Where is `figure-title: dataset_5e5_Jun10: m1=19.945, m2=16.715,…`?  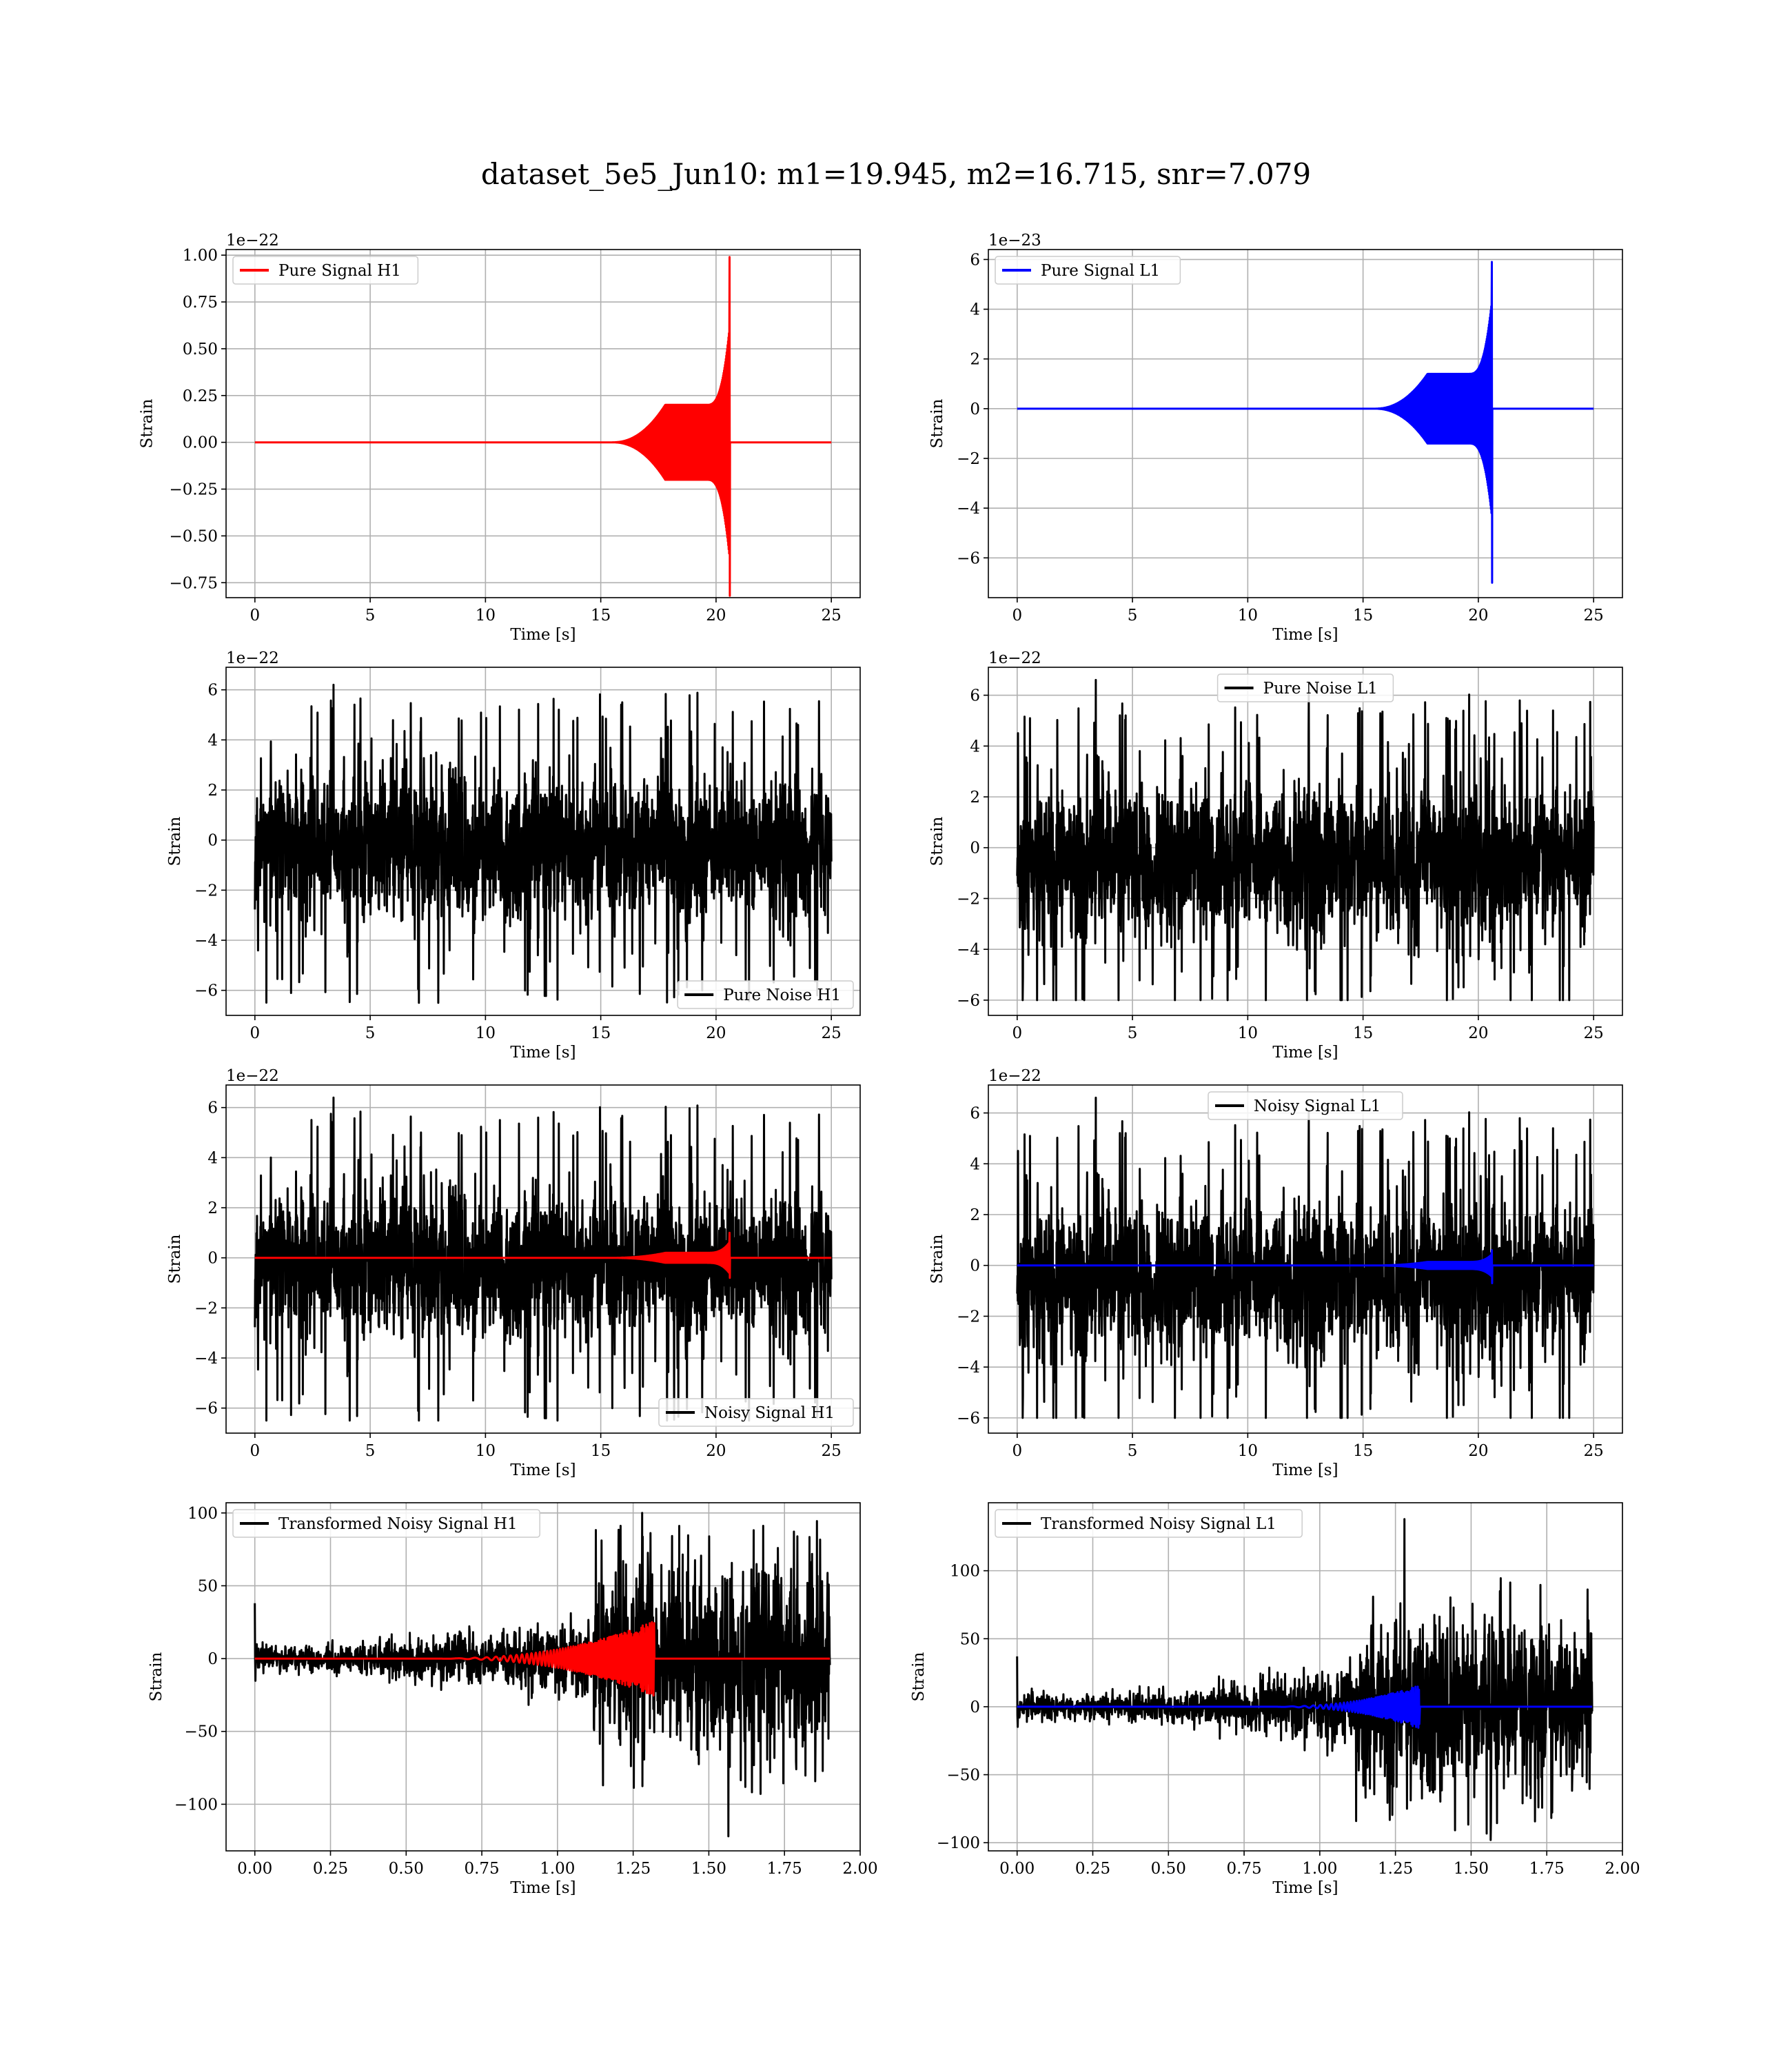 figure-title: dataset_5e5_Jun10: m1=19.945, m2=16.715,… is located at coordinates (896, 174).